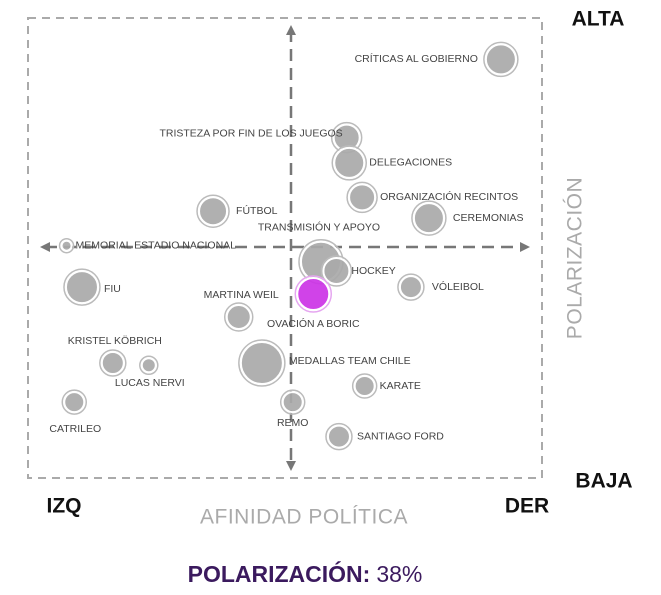  I want to click on summary: POLARIZACIÓN: 38%, so click(305, 573).